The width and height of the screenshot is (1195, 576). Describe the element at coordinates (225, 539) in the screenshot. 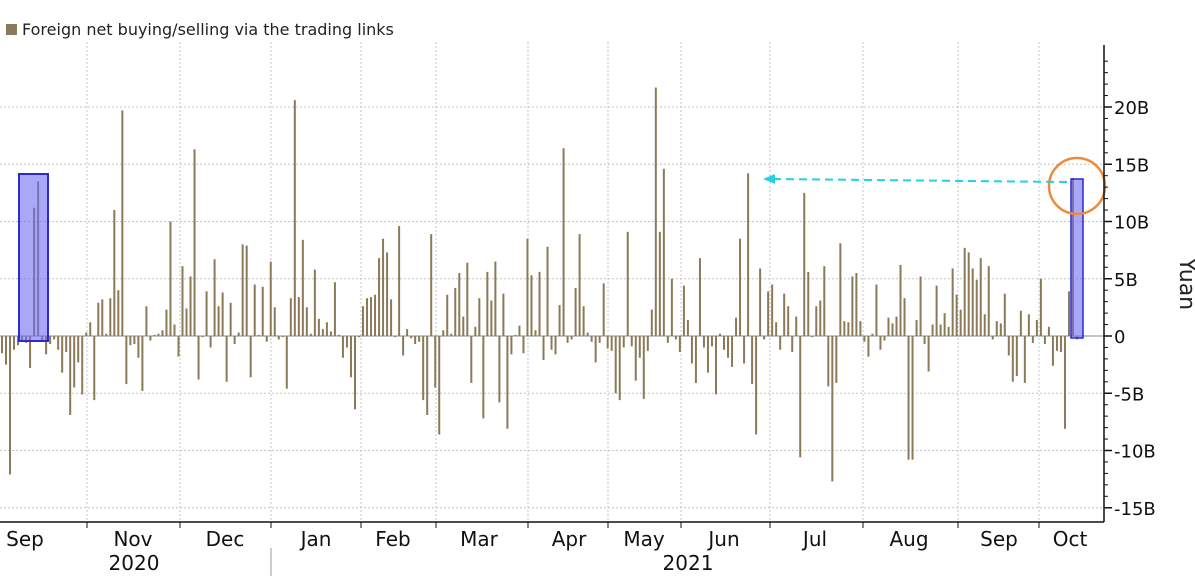

I see `x-tick-label: Dec` at that location.